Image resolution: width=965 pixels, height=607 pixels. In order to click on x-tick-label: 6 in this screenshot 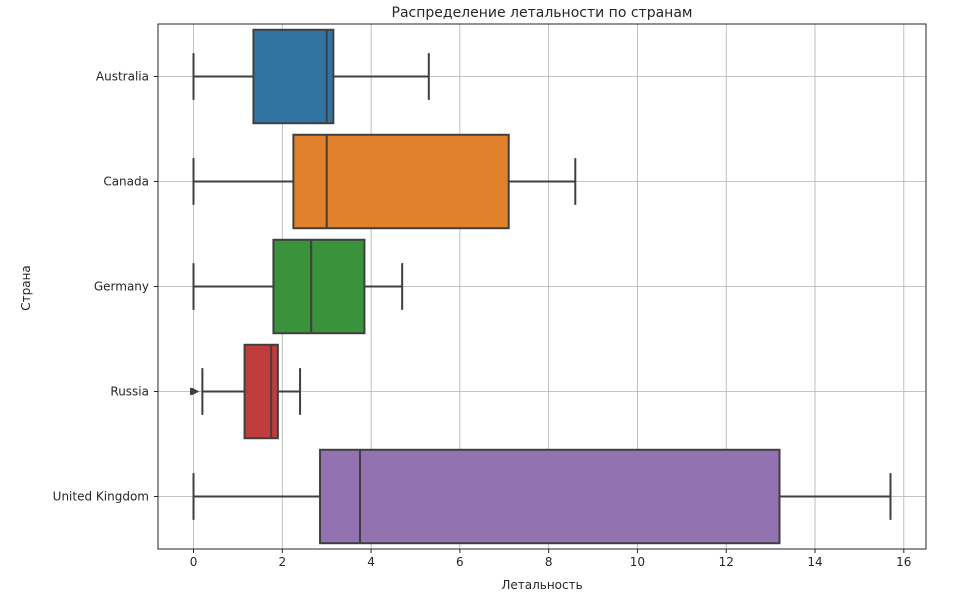, I will do `click(460, 562)`.